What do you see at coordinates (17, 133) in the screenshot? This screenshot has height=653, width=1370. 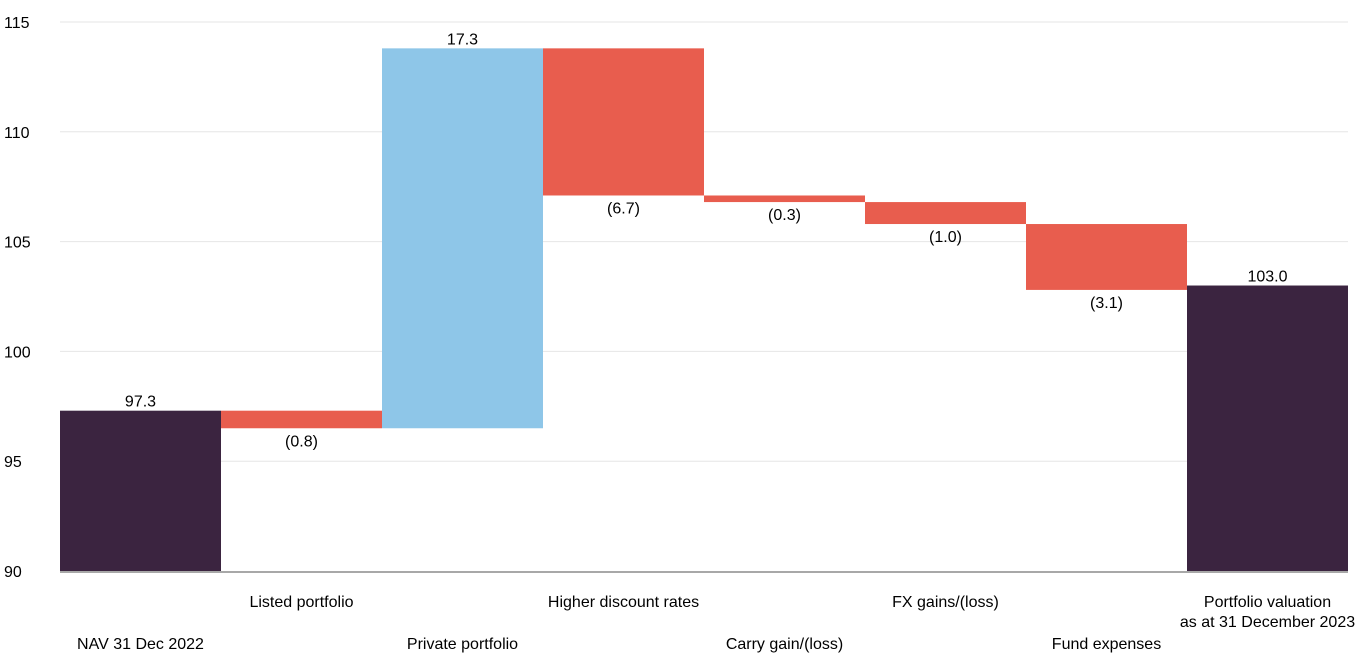 I see `y-tick-label: 110` at bounding box center [17, 133].